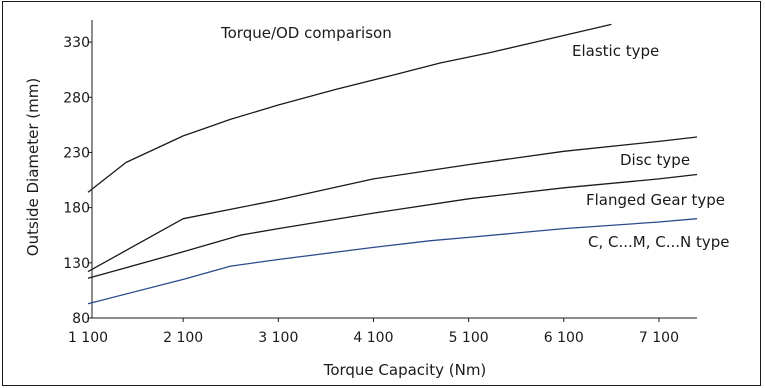 The image size is (765, 388). Describe the element at coordinates (33, 167) in the screenshot. I see `y-axis-title: Outside Diameter (mm)` at that location.